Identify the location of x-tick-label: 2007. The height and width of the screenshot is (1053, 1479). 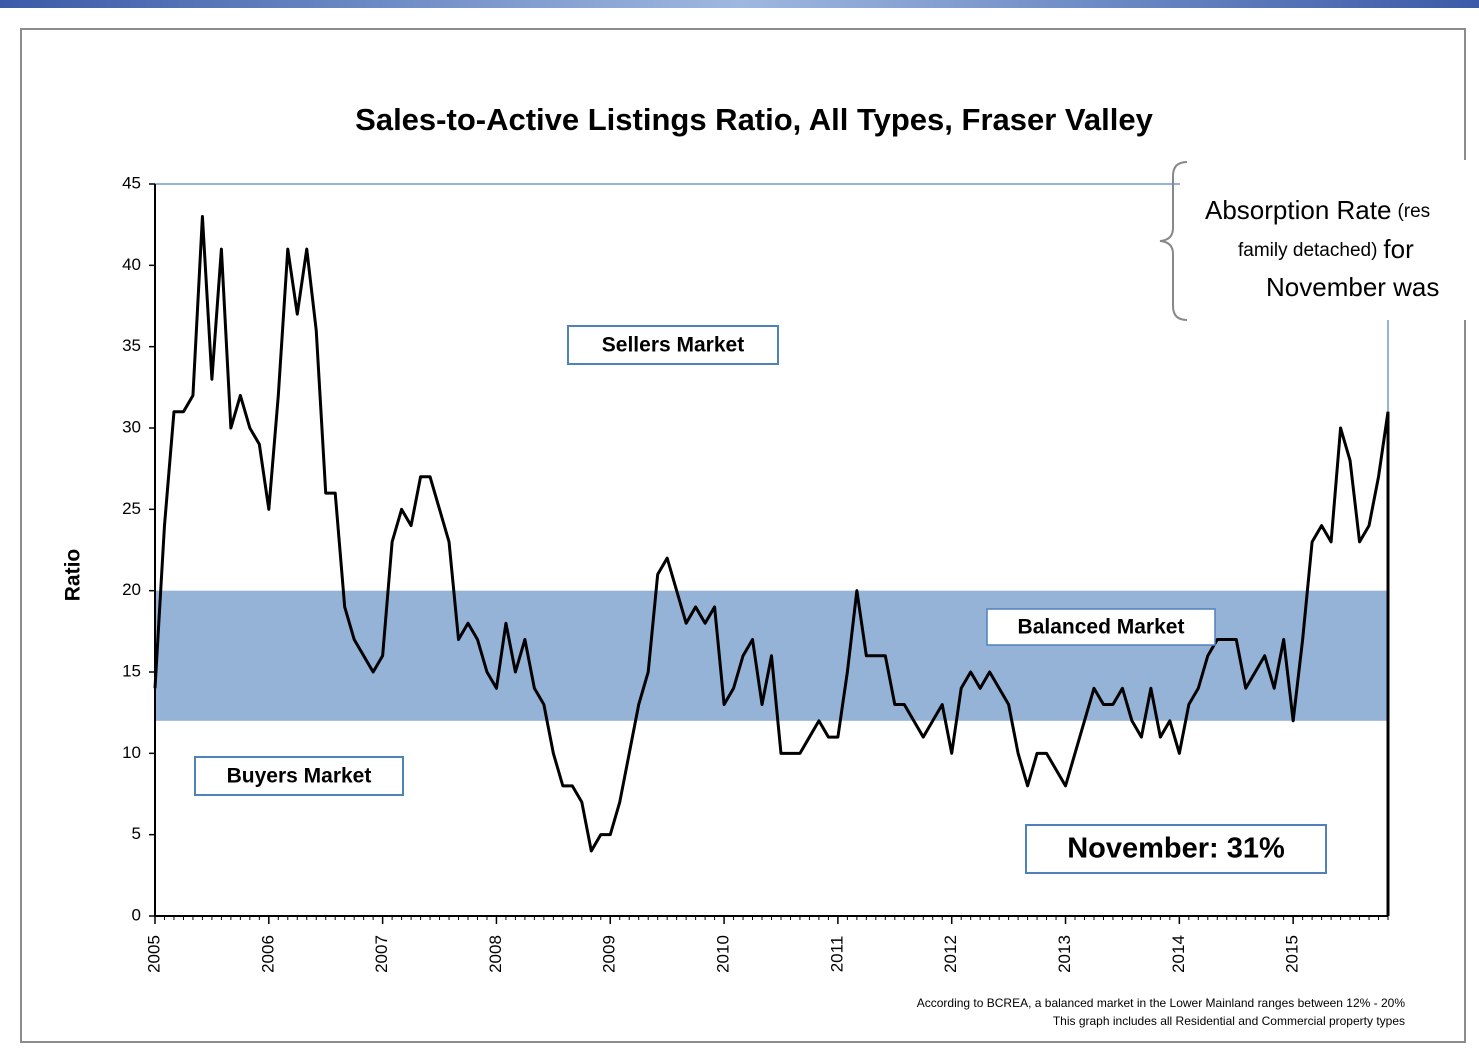
(381, 954).